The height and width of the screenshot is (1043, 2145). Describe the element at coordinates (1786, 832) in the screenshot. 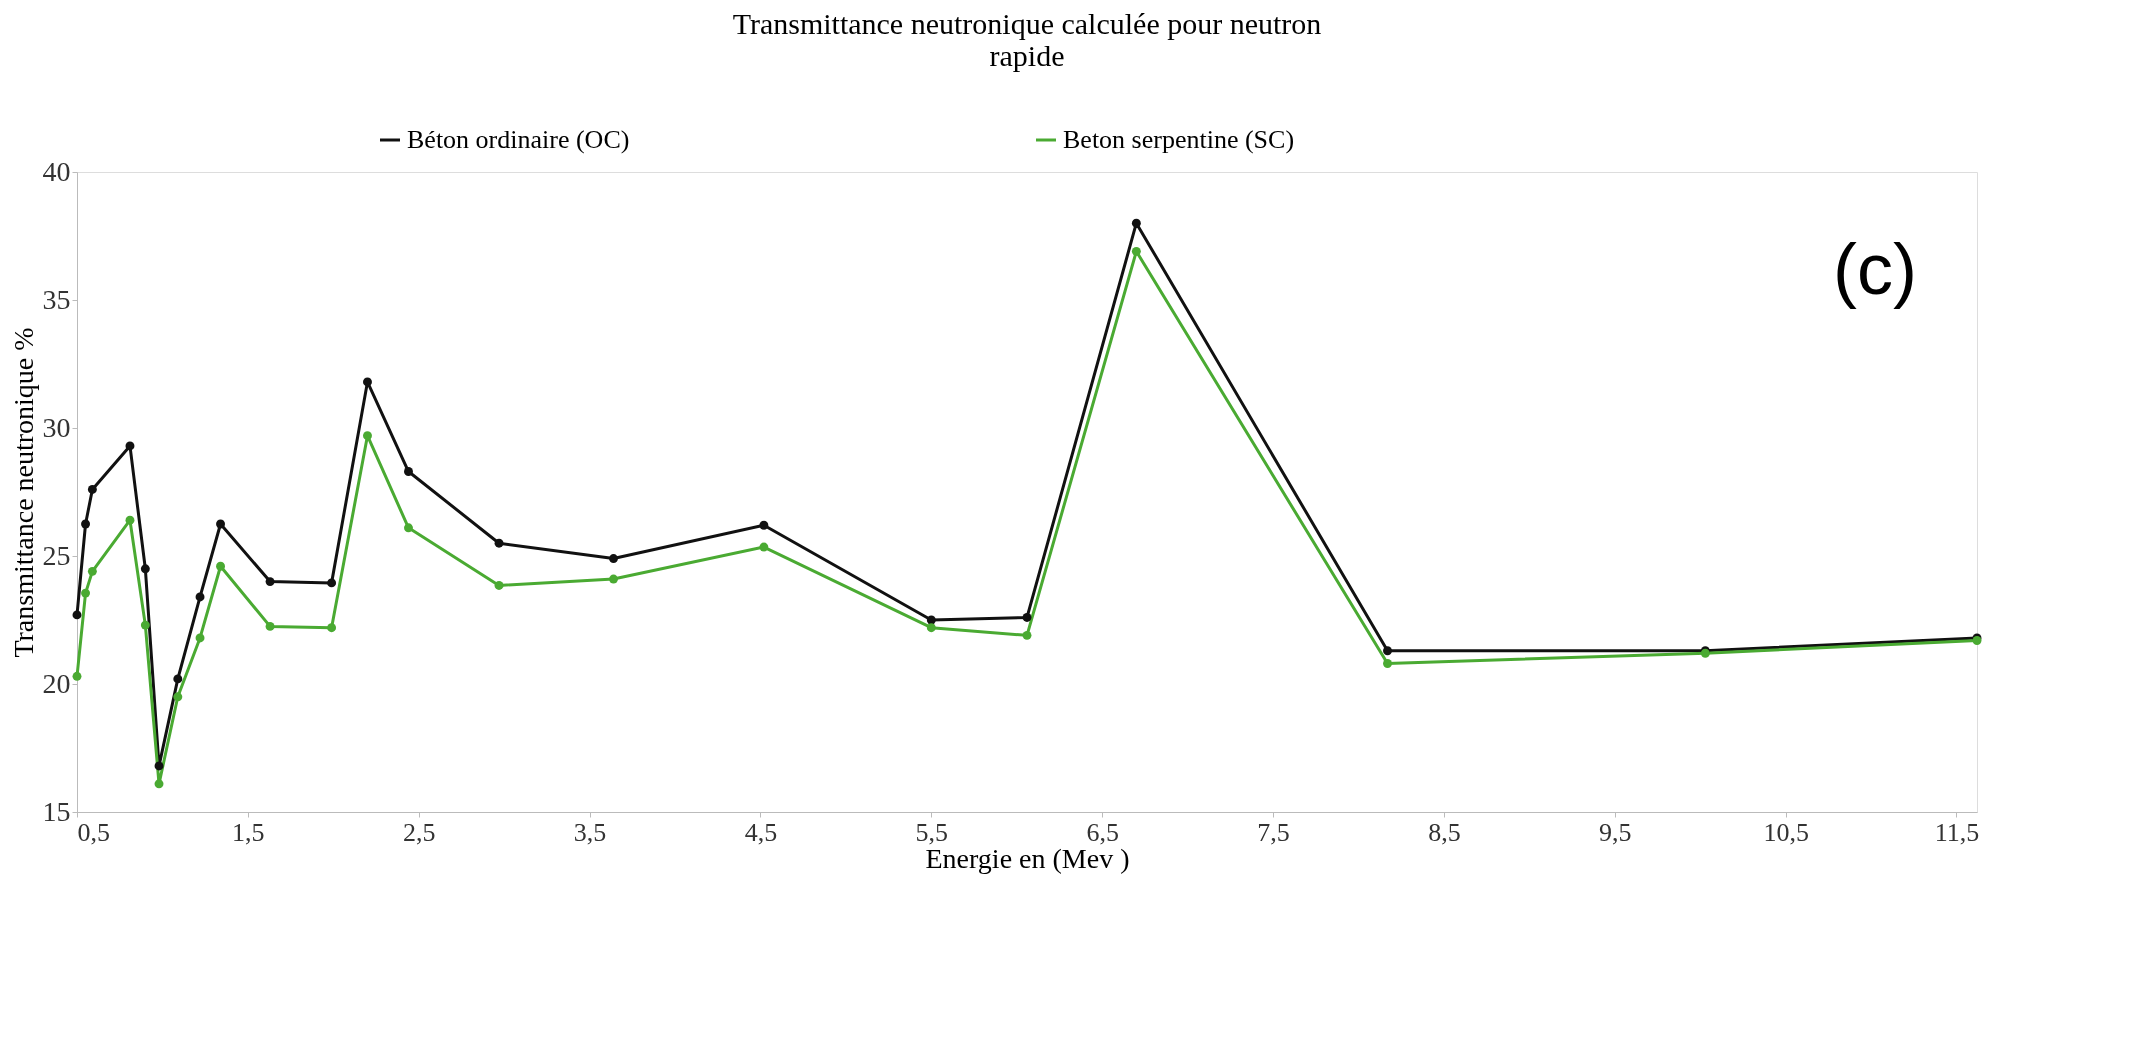

I see `x-tick-label: 10,5` at that location.